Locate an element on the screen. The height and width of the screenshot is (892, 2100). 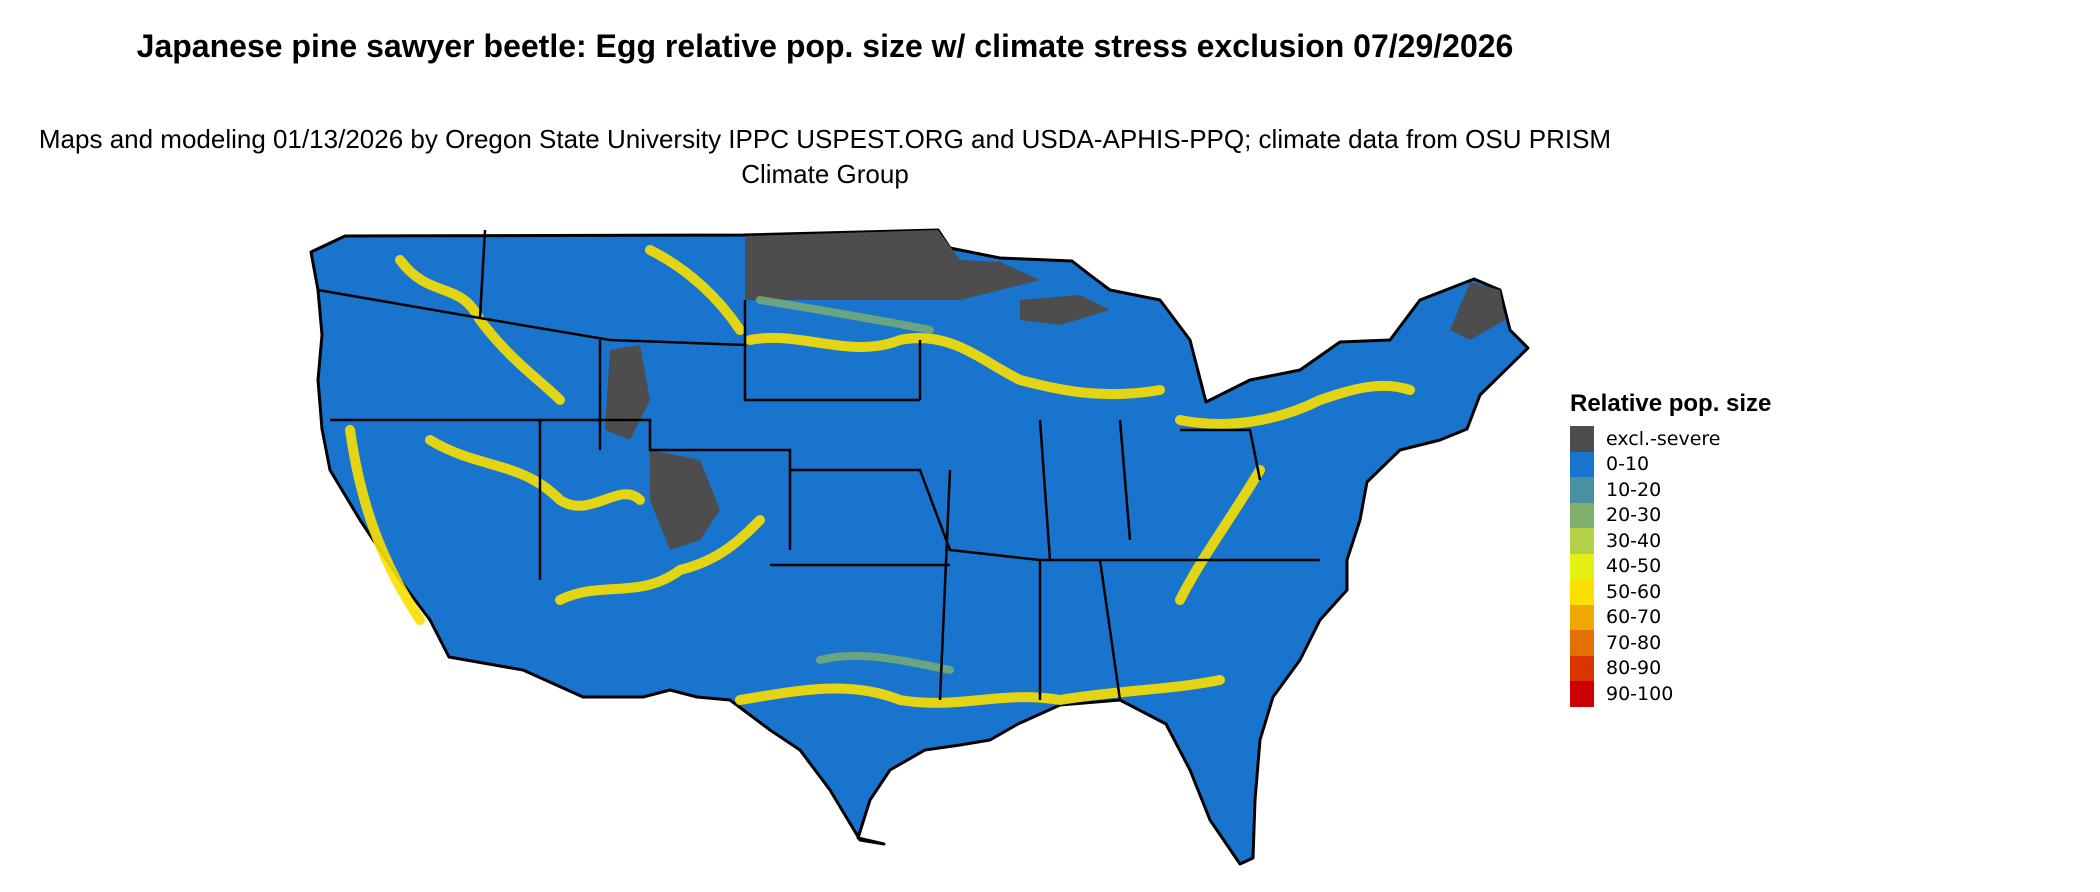
legend-item: 60-70 is located at coordinates (1670, 617).